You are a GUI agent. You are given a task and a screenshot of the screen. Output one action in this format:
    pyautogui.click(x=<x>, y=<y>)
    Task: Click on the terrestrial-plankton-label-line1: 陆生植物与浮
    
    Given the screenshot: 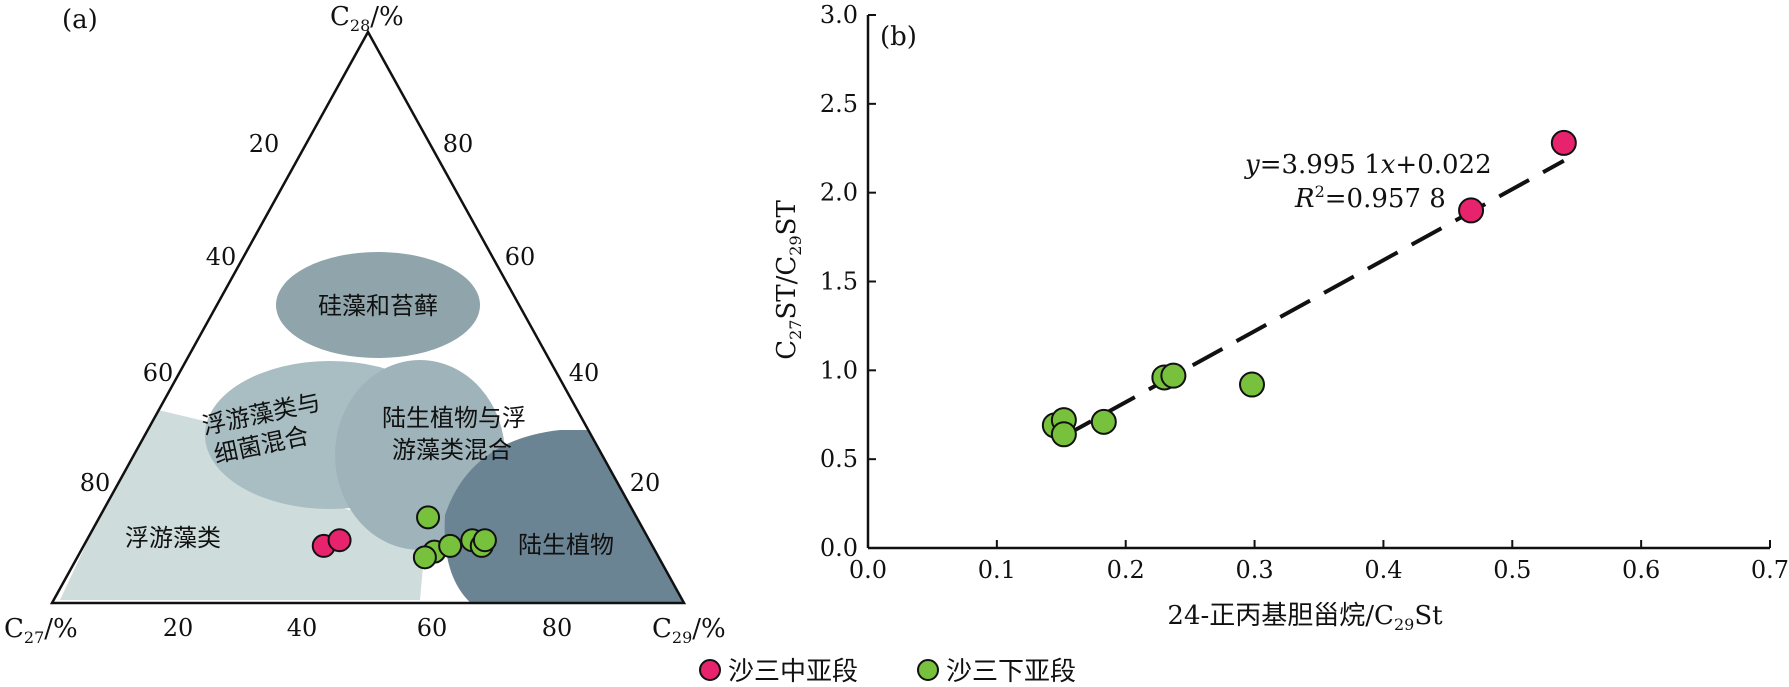 What is the action you would take?
    pyautogui.click(x=454, y=418)
    